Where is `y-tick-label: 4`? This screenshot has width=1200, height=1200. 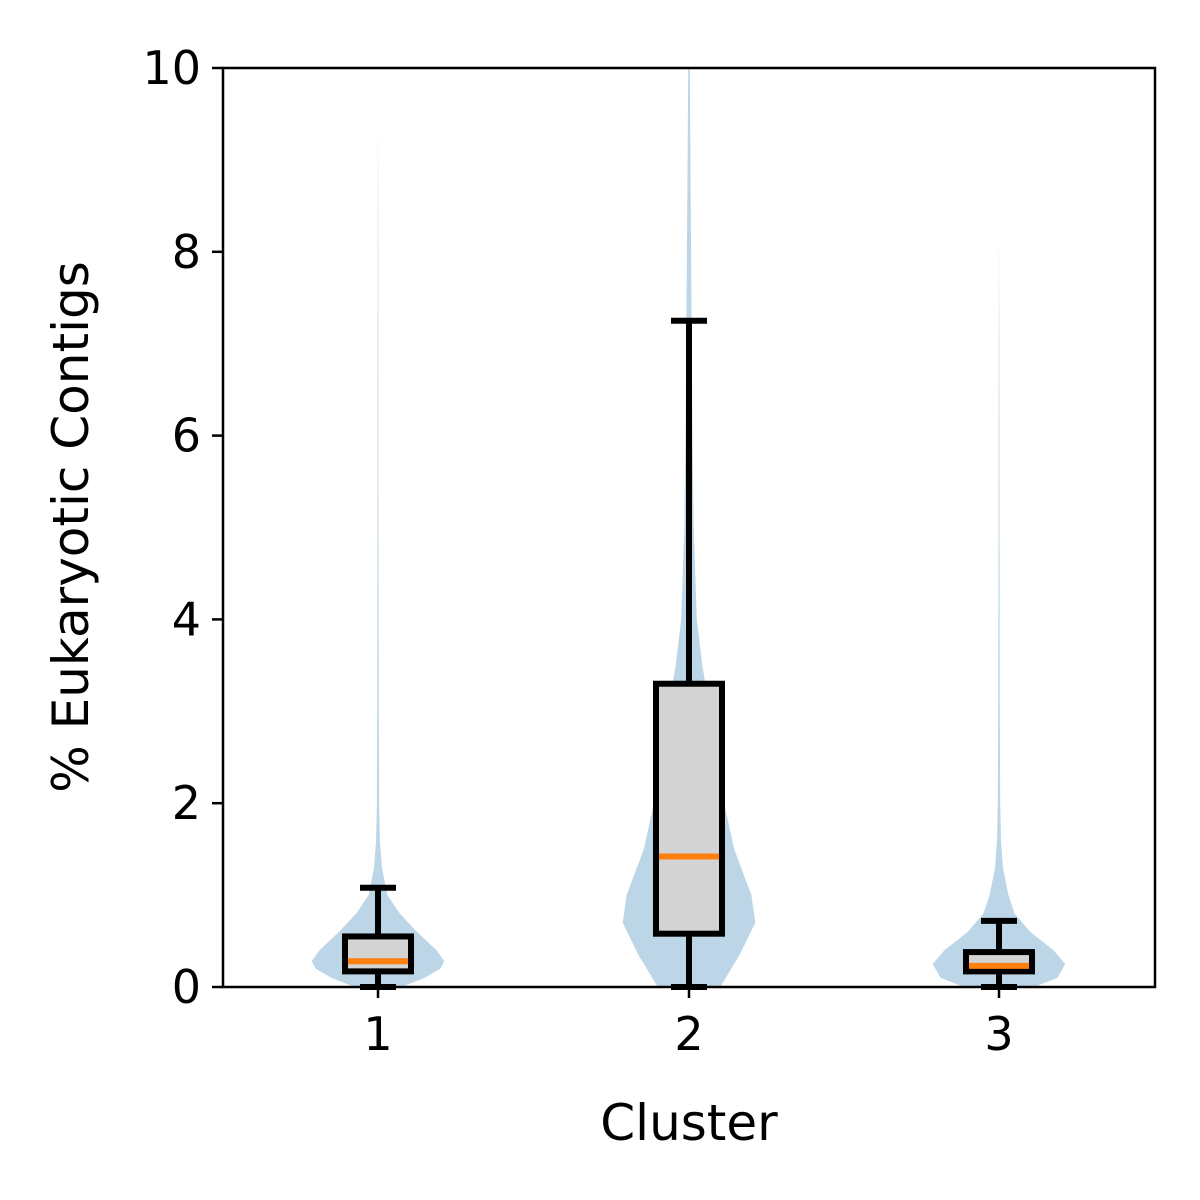 y-tick-label: 4 is located at coordinates (186, 619).